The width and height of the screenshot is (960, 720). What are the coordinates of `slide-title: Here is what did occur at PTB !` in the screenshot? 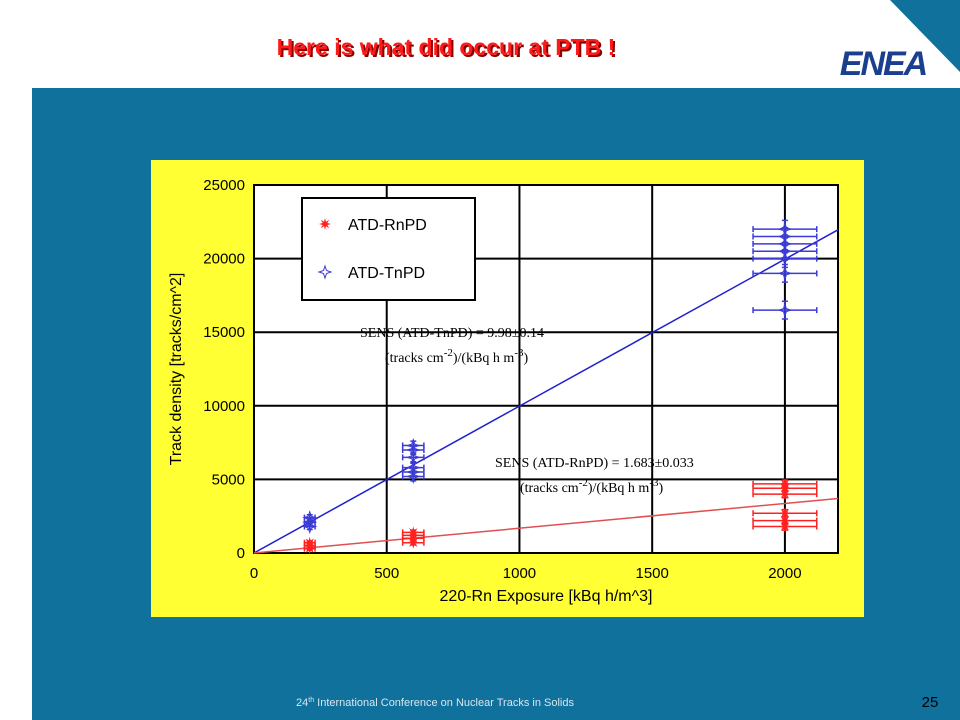 It's located at (446, 47).